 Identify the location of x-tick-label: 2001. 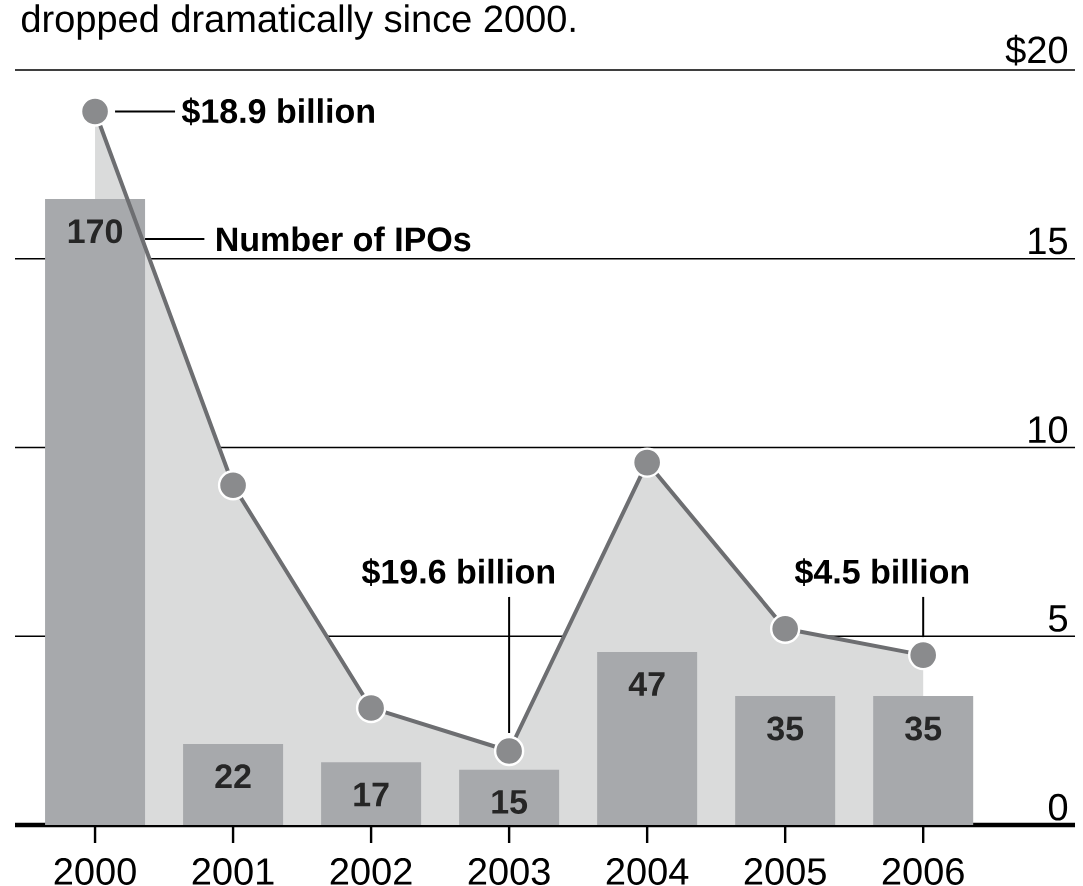
(233, 871).